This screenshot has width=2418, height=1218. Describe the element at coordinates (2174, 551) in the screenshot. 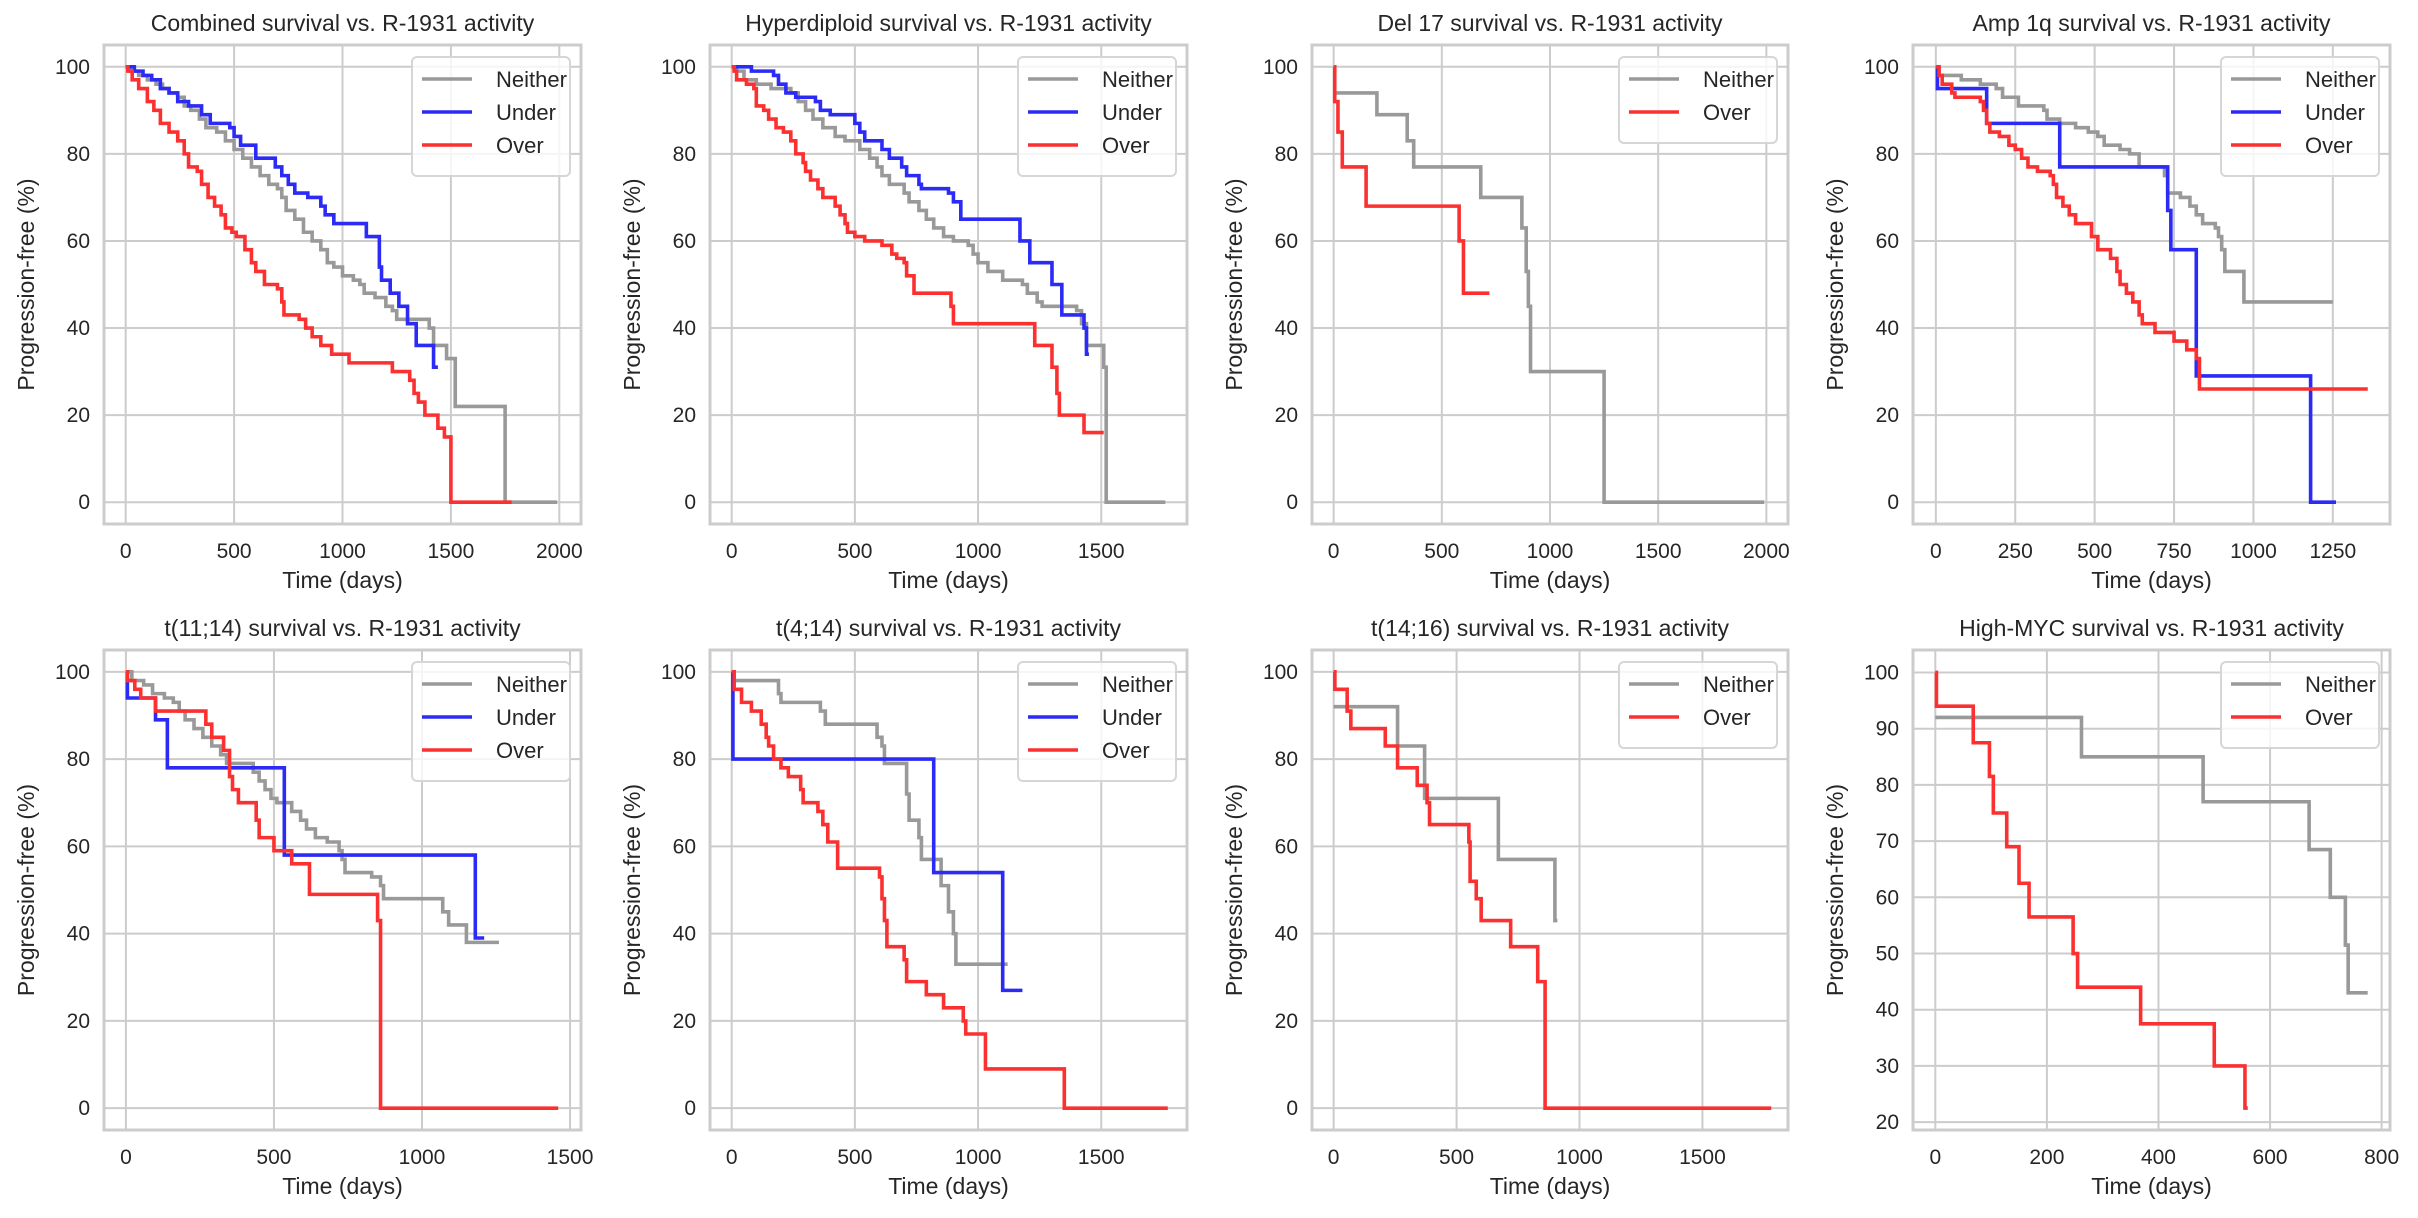

I see `x-tick-label: 750` at that location.